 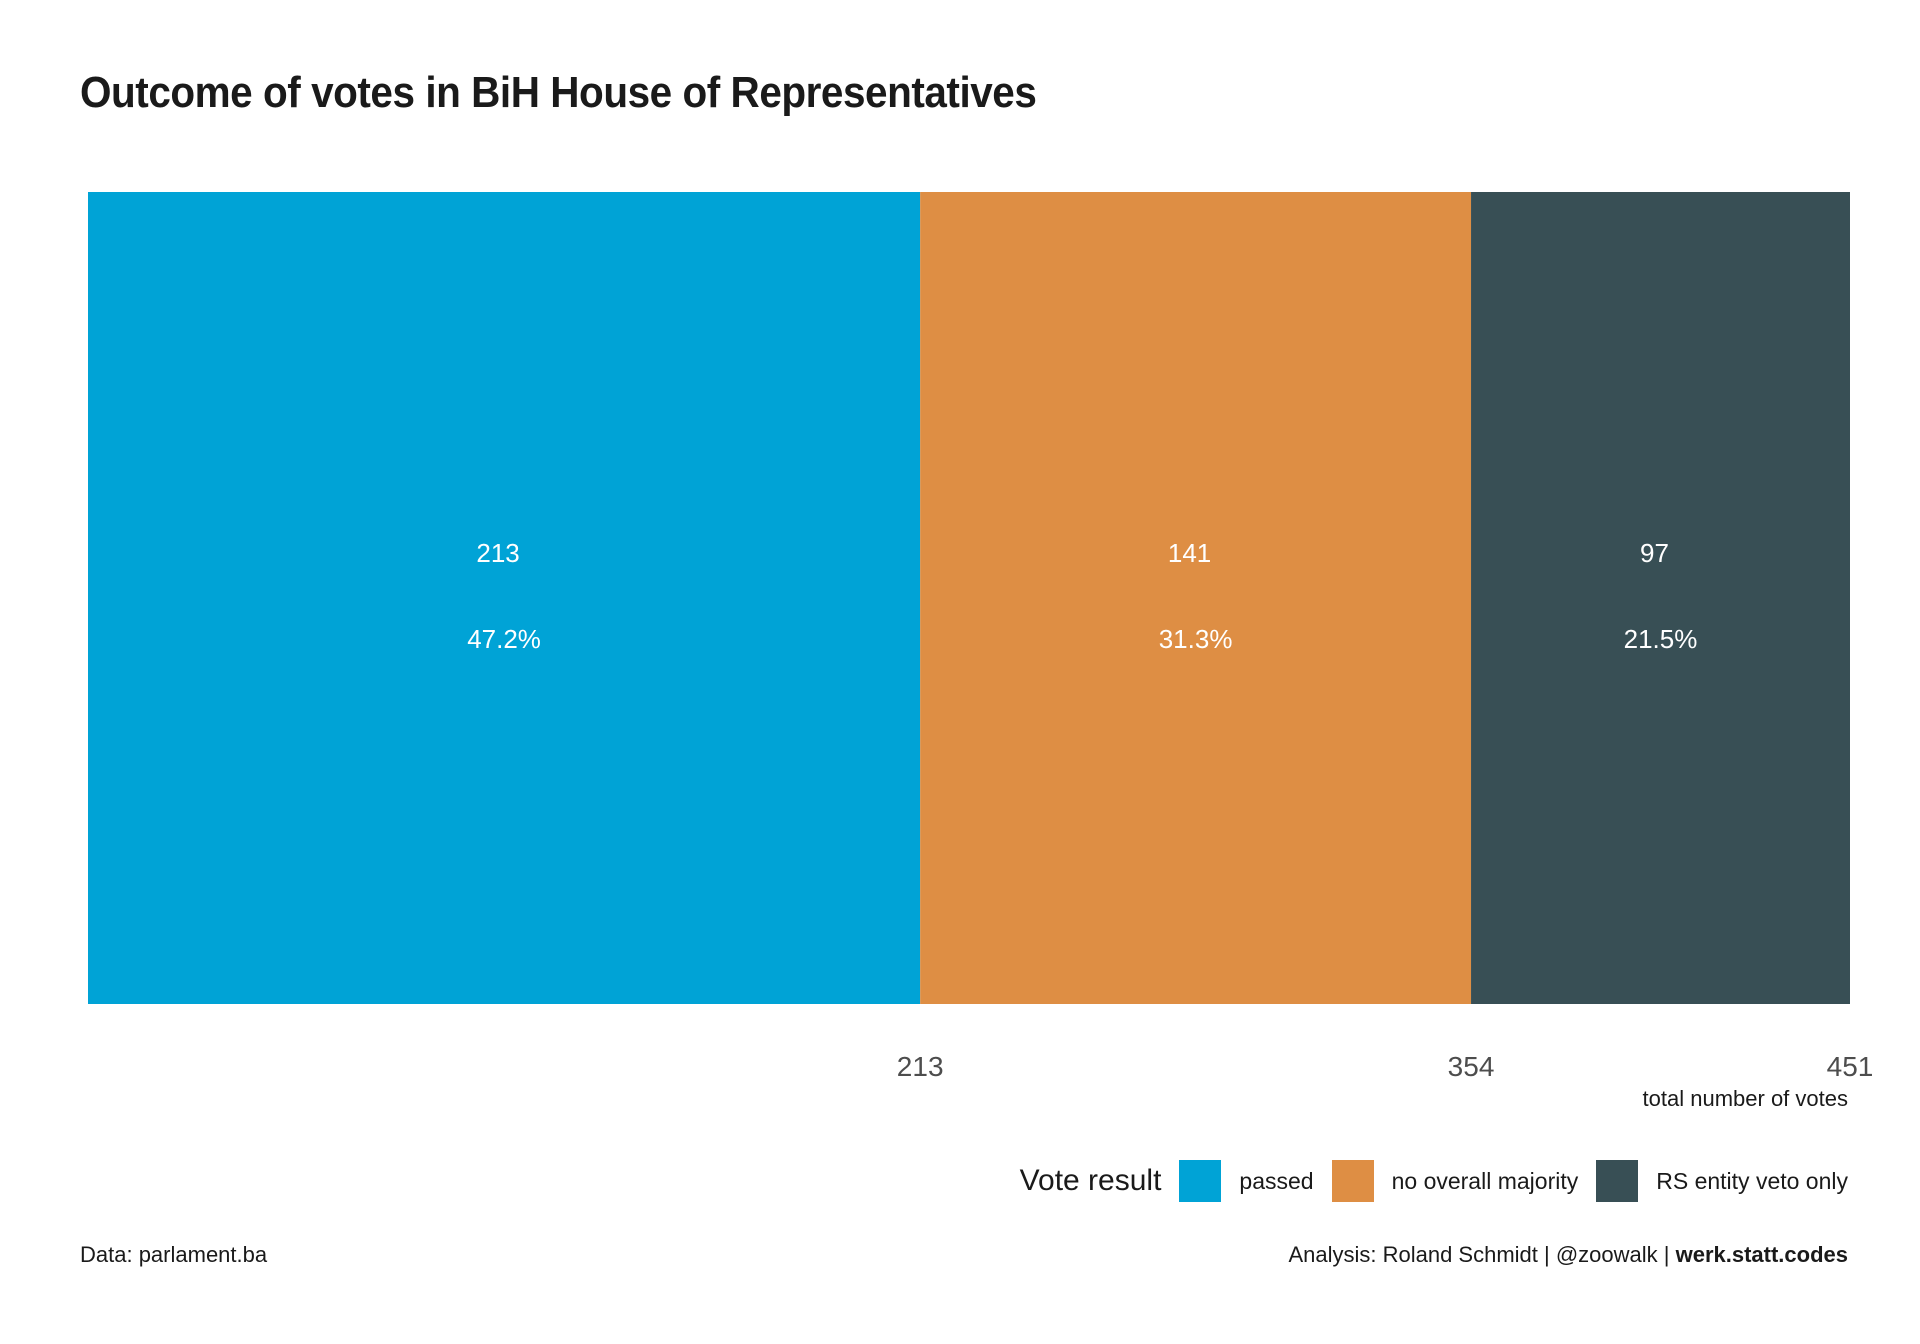 I want to click on legend-label-rs-entity-veto: RS entity veto only, so click(x=1752, y=1181).